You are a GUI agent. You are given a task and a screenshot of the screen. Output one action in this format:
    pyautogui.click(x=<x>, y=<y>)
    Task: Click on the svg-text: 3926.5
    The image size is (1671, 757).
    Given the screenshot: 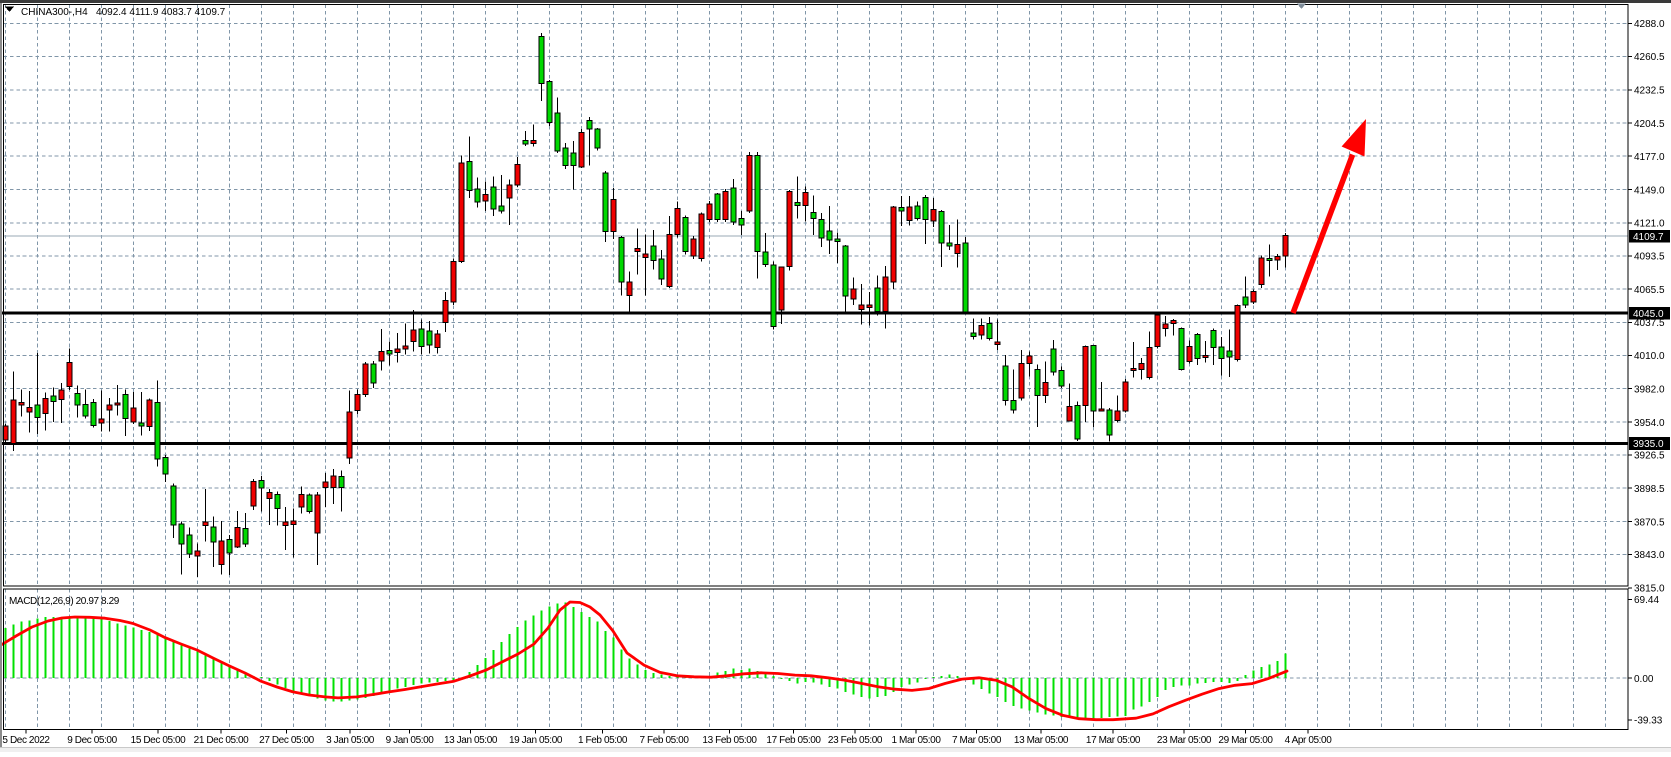 What is the action you would take?
    pyautogui.click(x=1649, y=456)
    